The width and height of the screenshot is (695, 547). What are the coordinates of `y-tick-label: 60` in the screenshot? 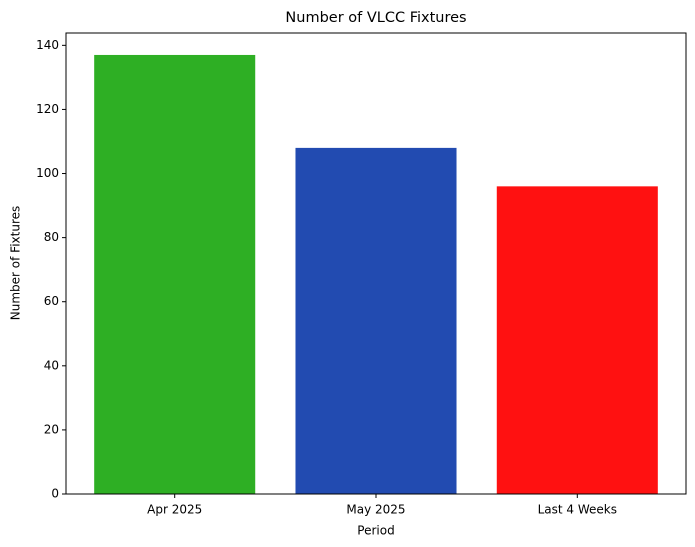 It's located at (51, 301).